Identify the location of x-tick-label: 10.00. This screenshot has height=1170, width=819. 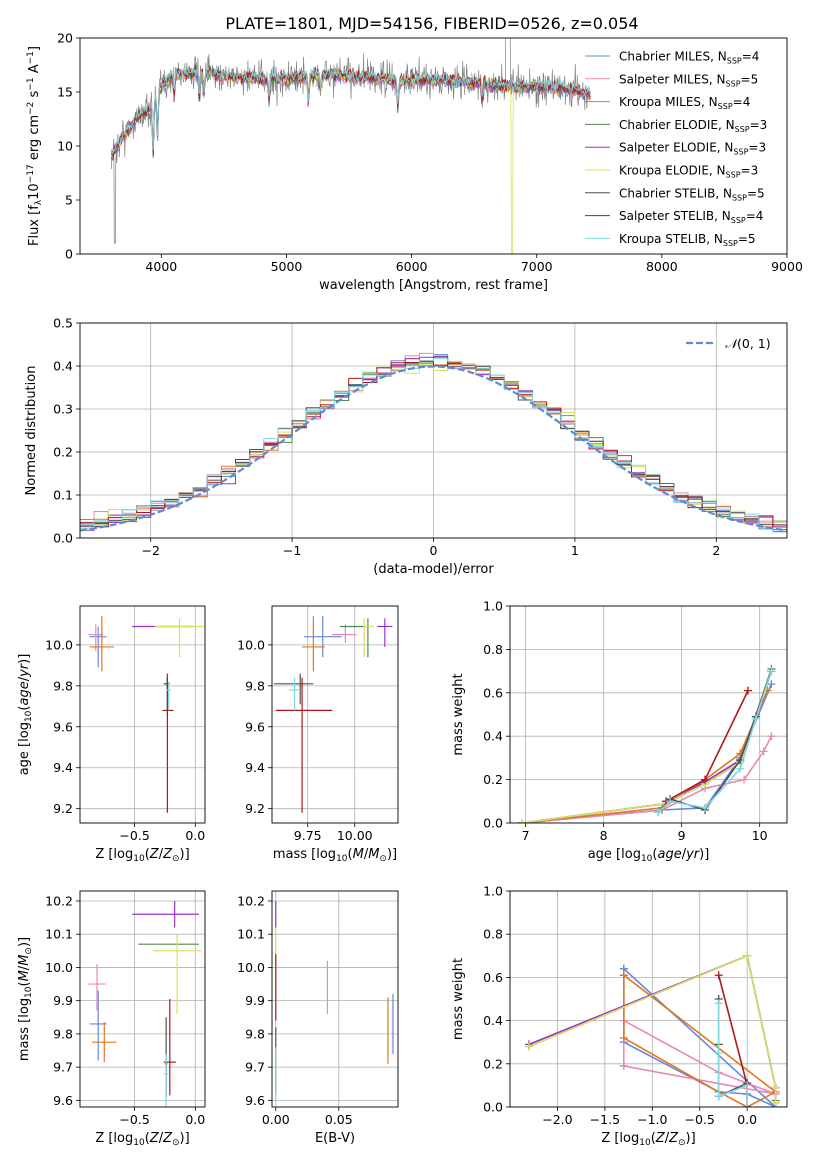
(355, 835).